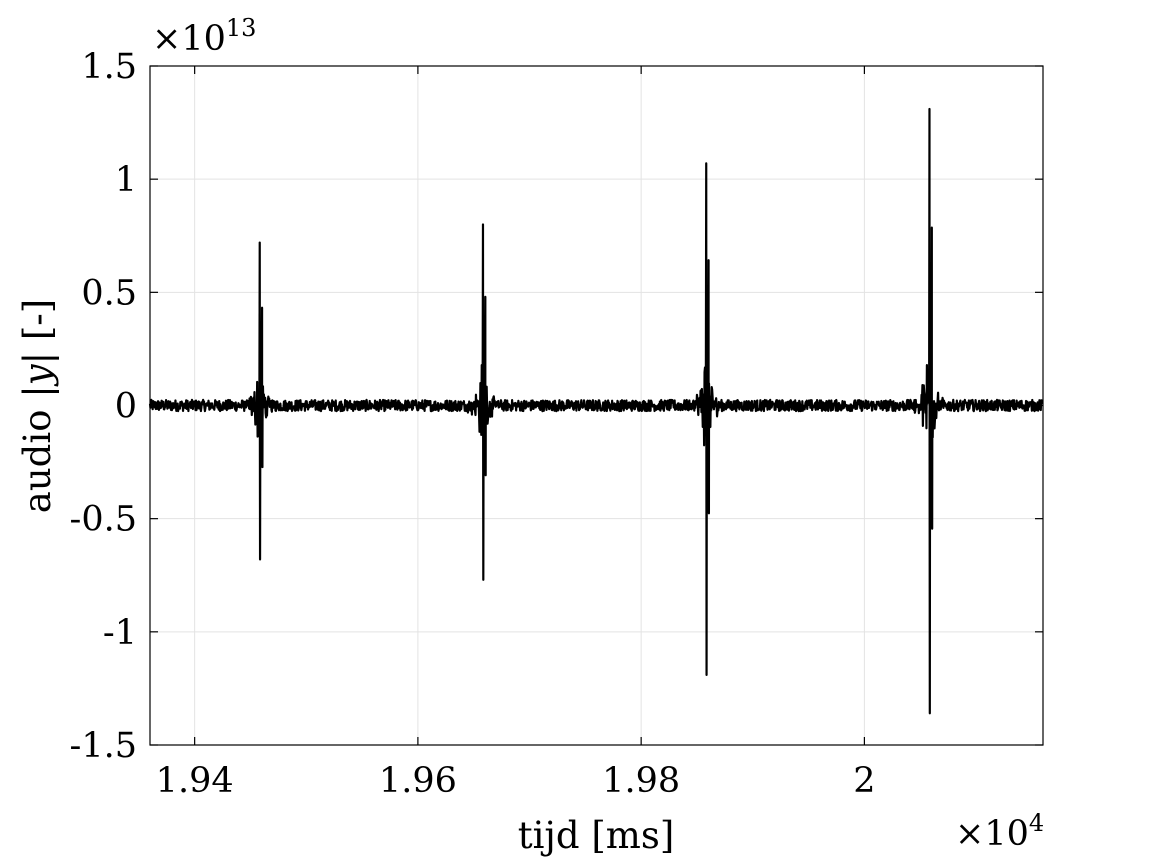 The height and width of the screenshot is (864, 1152). Describe the element at coordinates (37, 375) in the screenshot. I see `y-axis-label-var: |y|` at that location.